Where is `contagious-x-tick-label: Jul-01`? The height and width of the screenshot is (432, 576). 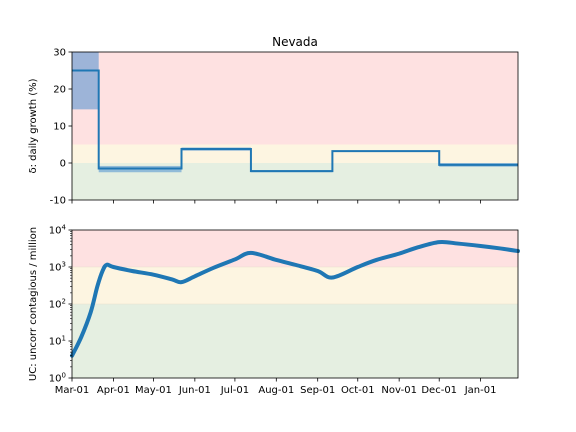 contagious-x-tick-label: Jul-01 is located at coordinates (234, 390).